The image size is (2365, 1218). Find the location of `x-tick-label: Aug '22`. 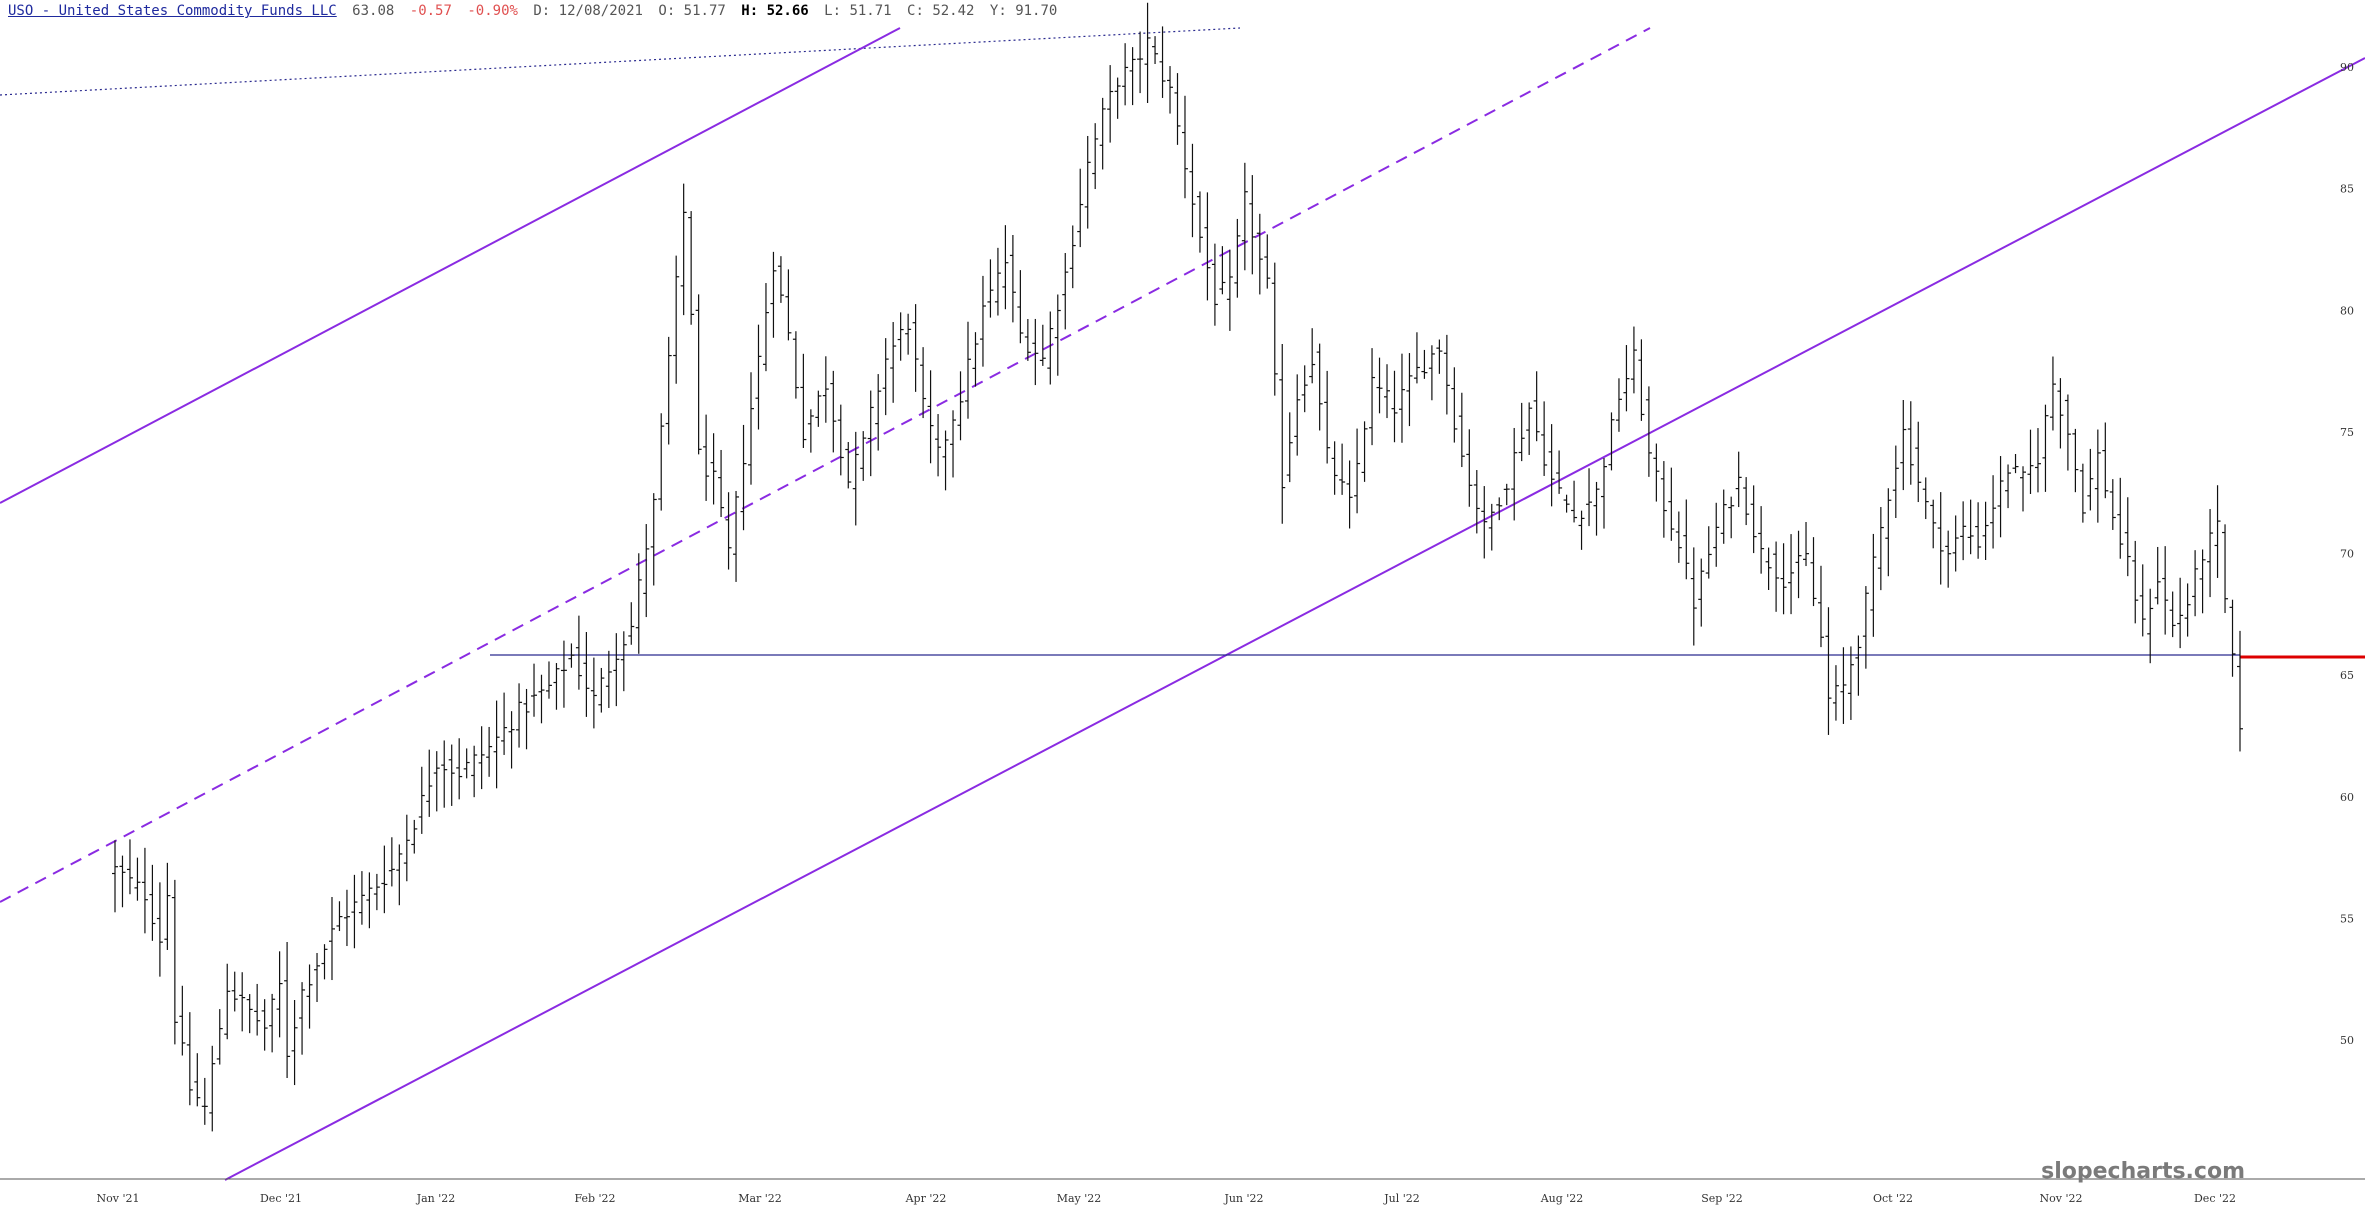

x-tick-label: Aug '22 is located at coordinates (1562, 1198).